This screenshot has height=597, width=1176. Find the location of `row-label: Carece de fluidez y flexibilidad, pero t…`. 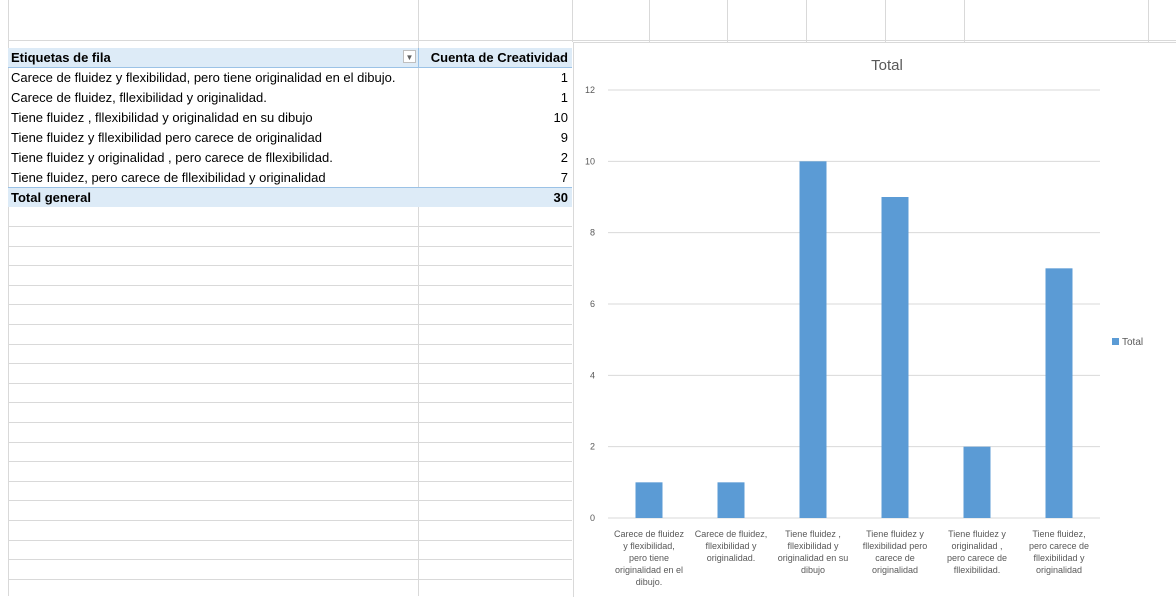

row-label: Carece de fluidez y flexibilidad, pero t… is located at coordinates (203, 77).